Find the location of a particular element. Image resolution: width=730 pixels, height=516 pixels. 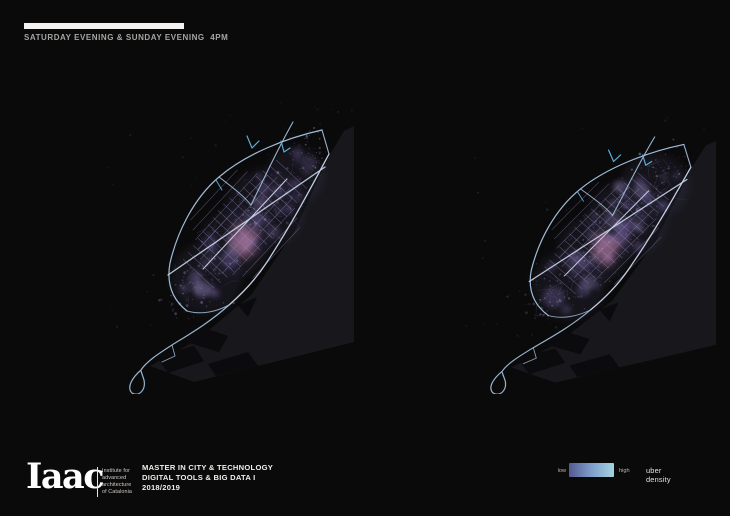

institute-line: Institute for is located at coordinates (116, 471).